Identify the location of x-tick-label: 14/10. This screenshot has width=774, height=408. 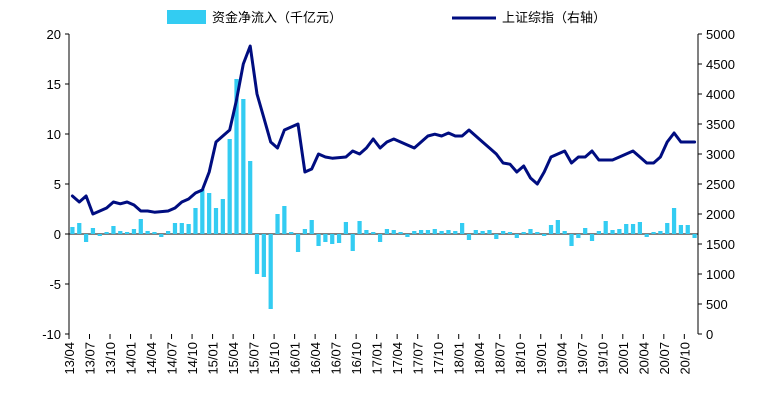
(192, 358).